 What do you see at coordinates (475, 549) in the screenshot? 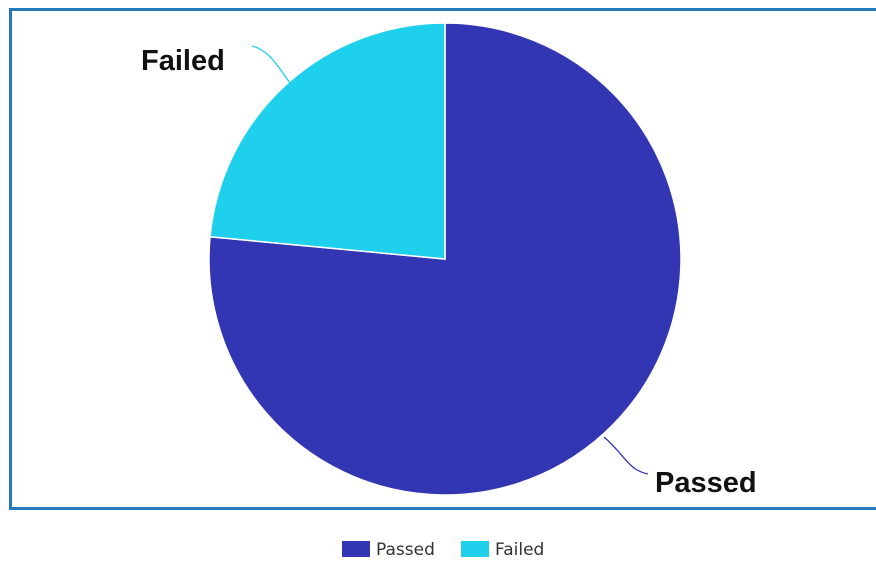
I see `legend-swatch-failed` at bounding box center [475, 549].